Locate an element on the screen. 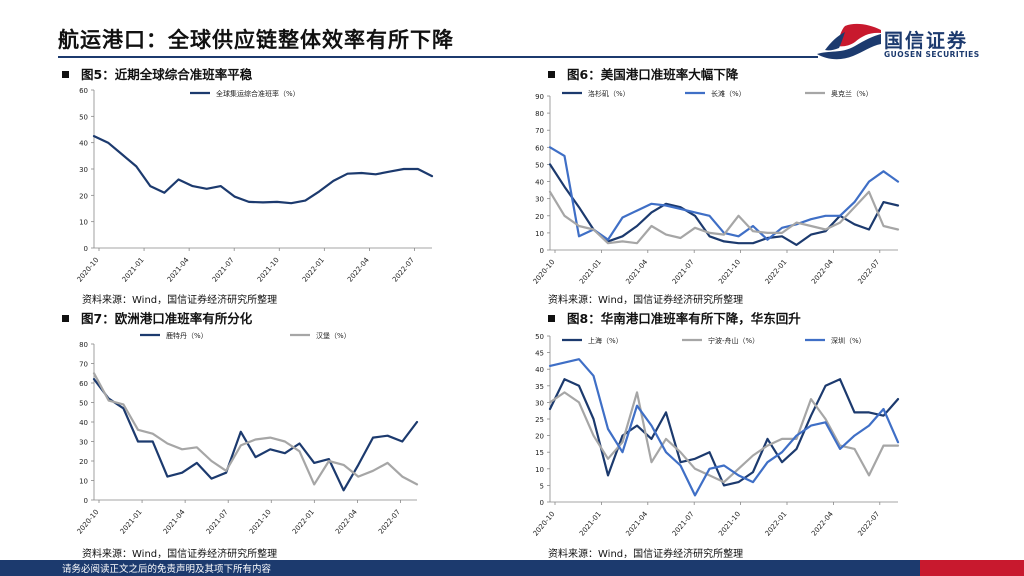  y-tick-label-6: 30 is located at coordinates (539, 403).